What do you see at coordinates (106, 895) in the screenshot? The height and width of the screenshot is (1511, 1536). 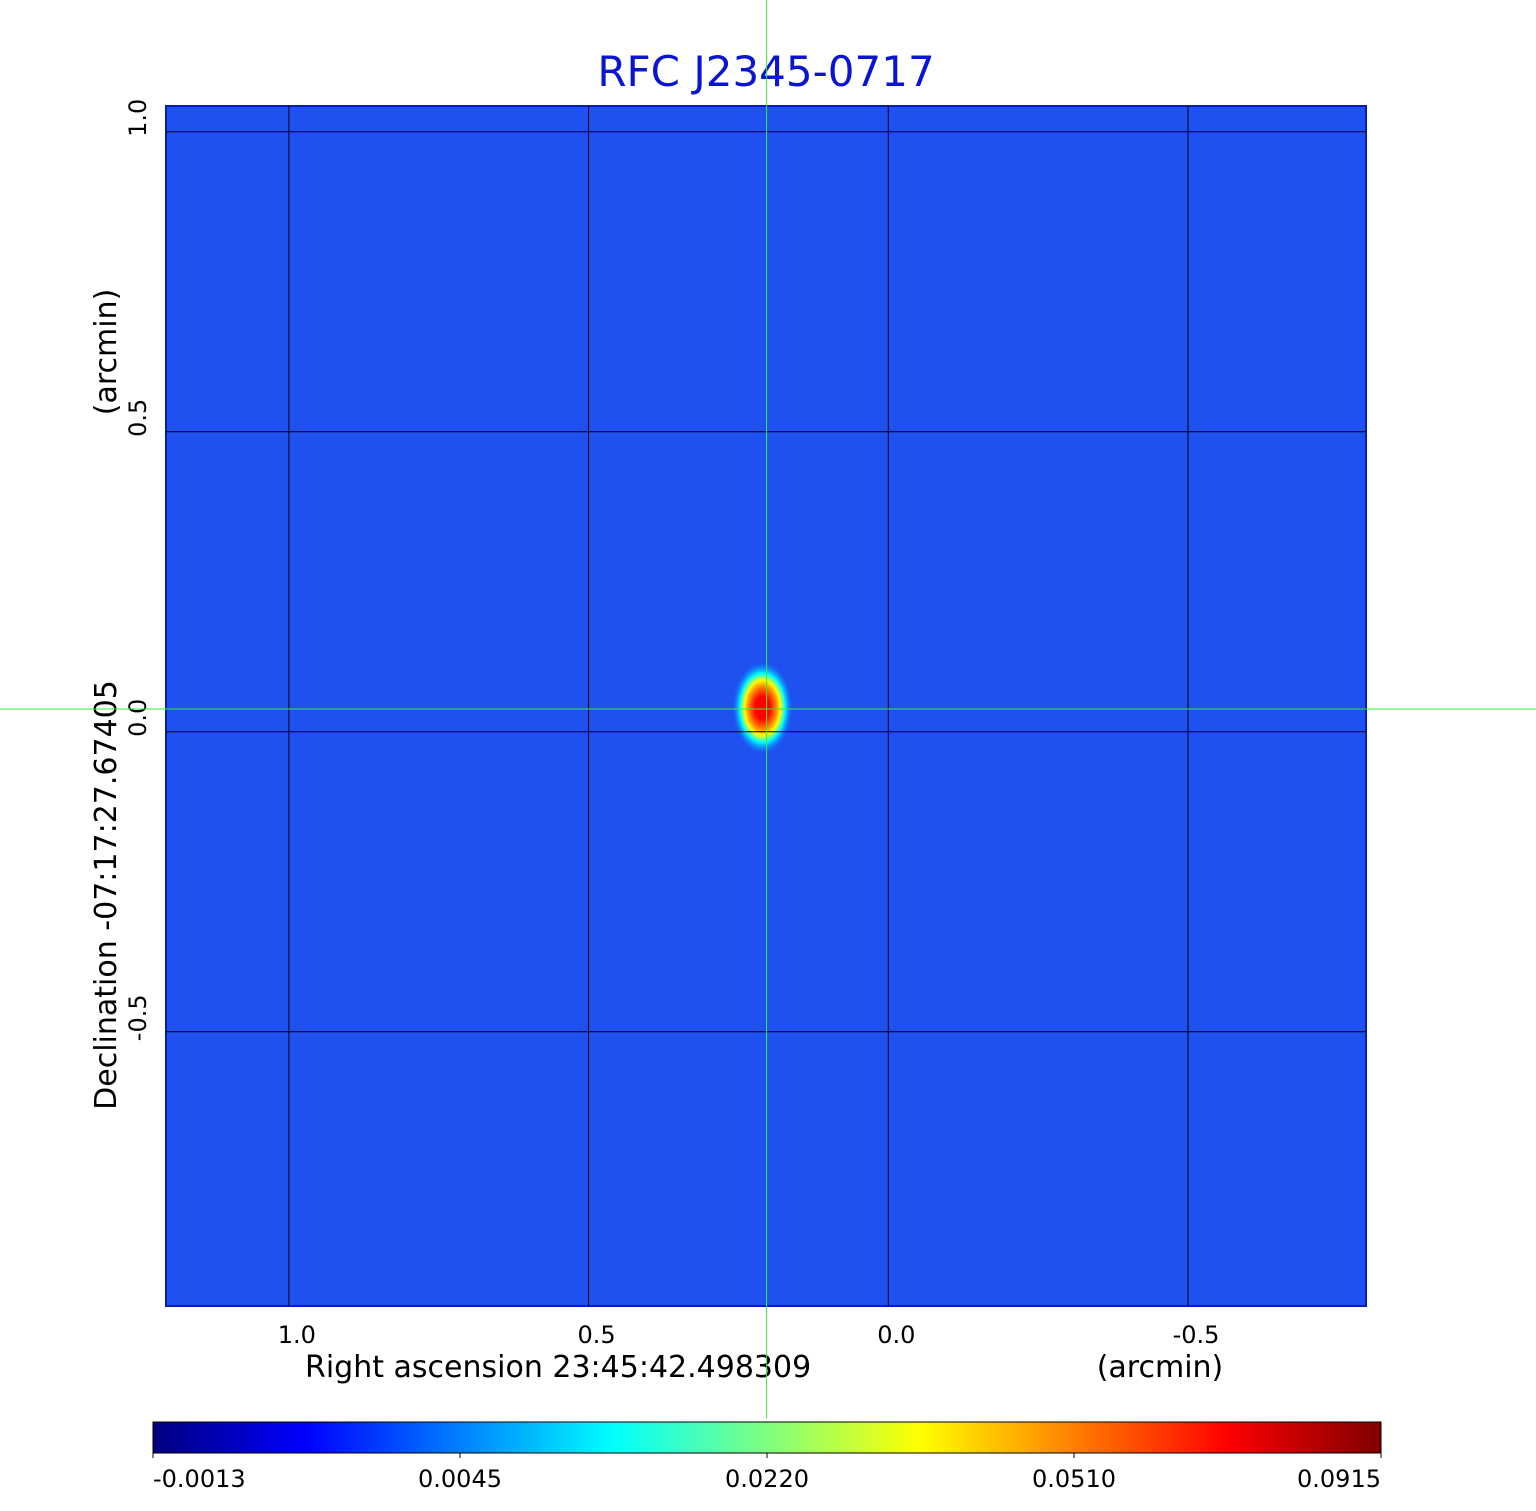 I see `y-axis-label: Declination -07:17:27.67405` at bounding box center [106, 895].